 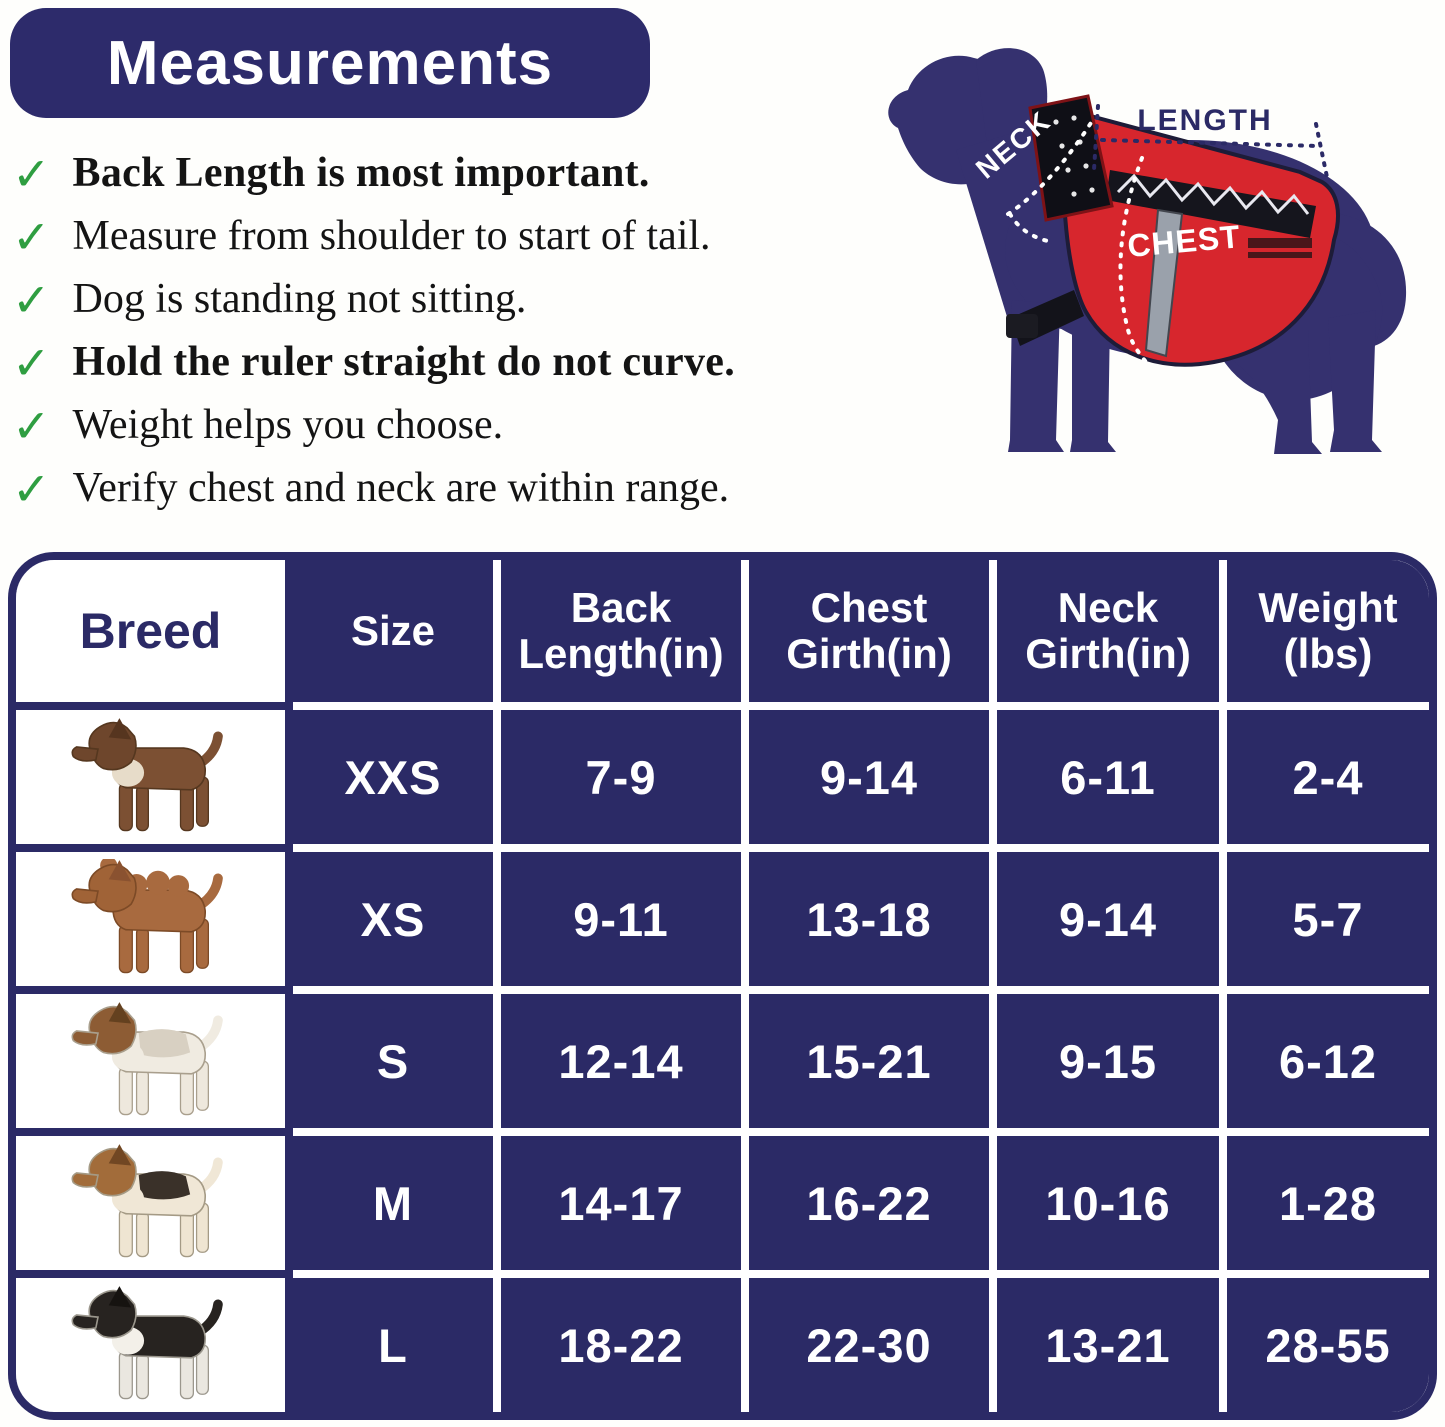 What do you see at coordinates (1164, 283) in the screenshot?
I see `reflective-stripe` at bounding box center [1164, 283].